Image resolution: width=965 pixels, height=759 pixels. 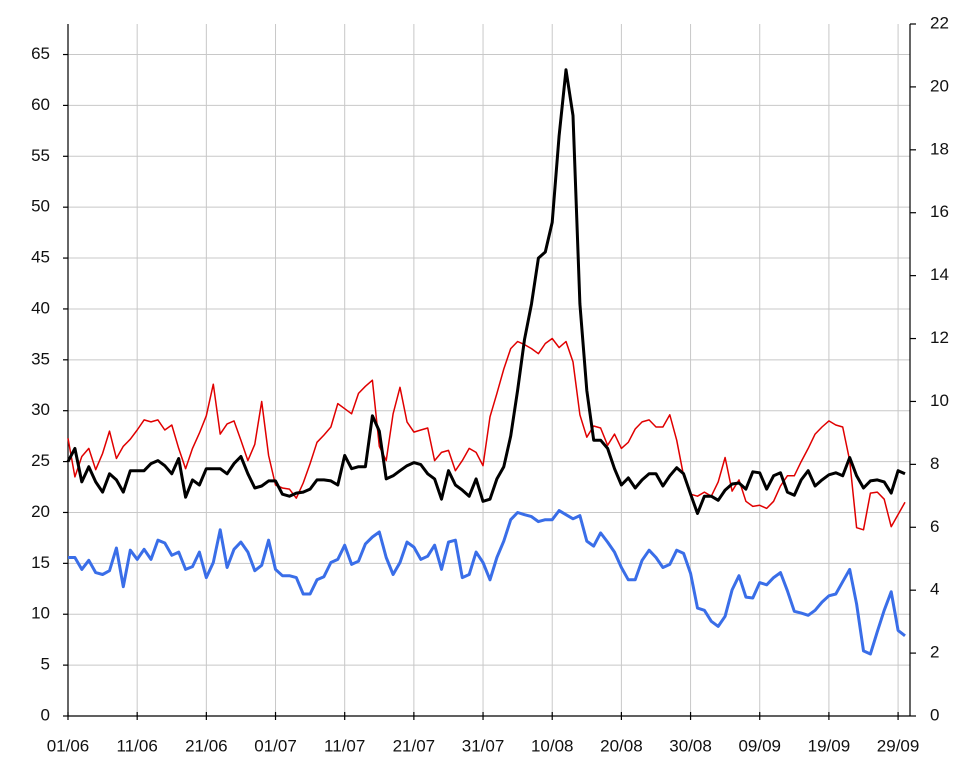 What do you see at coordinates (939, 274) in the screenshot?
I see `y2-tick-label: 14` at bounding box center [939, 274].